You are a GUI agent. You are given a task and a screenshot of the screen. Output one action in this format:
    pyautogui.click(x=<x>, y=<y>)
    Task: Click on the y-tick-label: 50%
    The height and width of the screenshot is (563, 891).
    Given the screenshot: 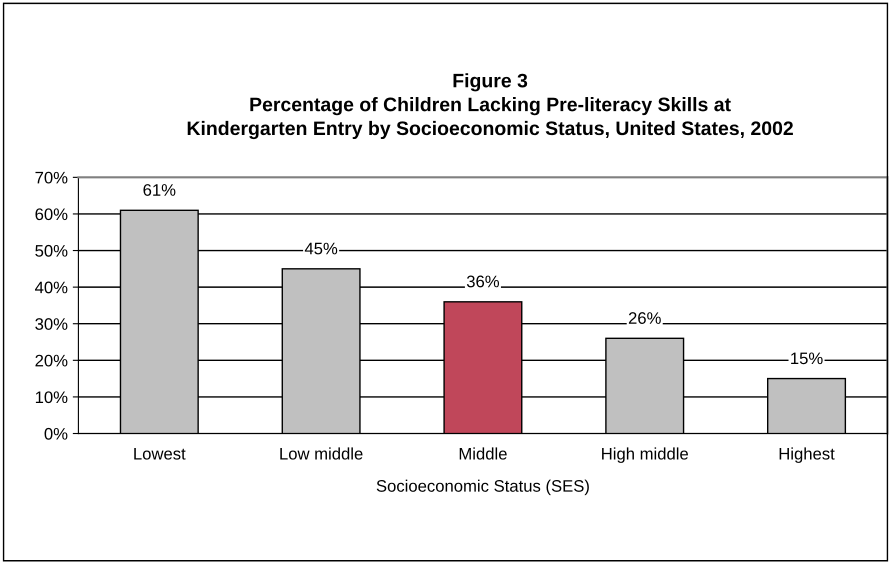 What is the action you would take?
    pyautogui.click(x=51, y=250)
    